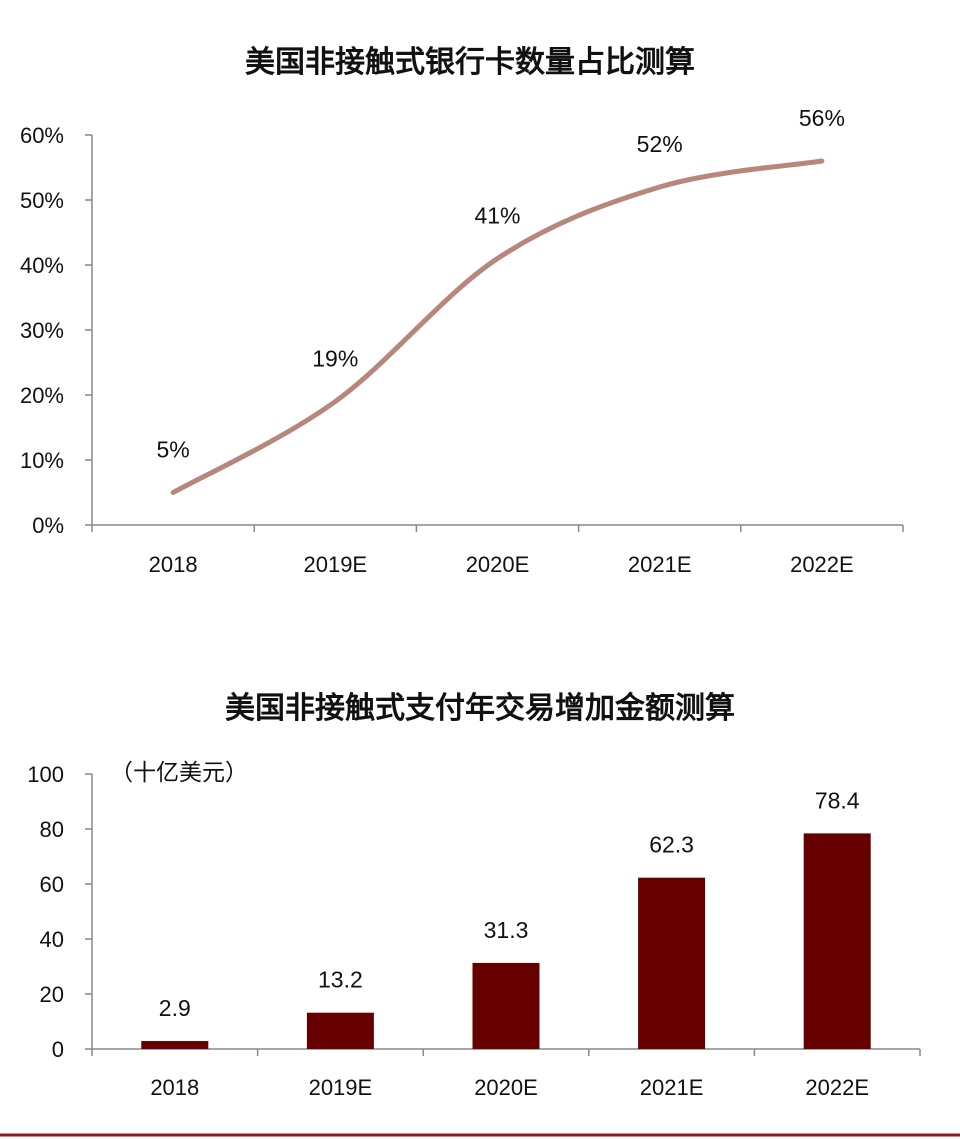 Image resolution: width=960 pixels, height=1139 pixels. I want to click on data-label: 78.4, so click(837, 800).